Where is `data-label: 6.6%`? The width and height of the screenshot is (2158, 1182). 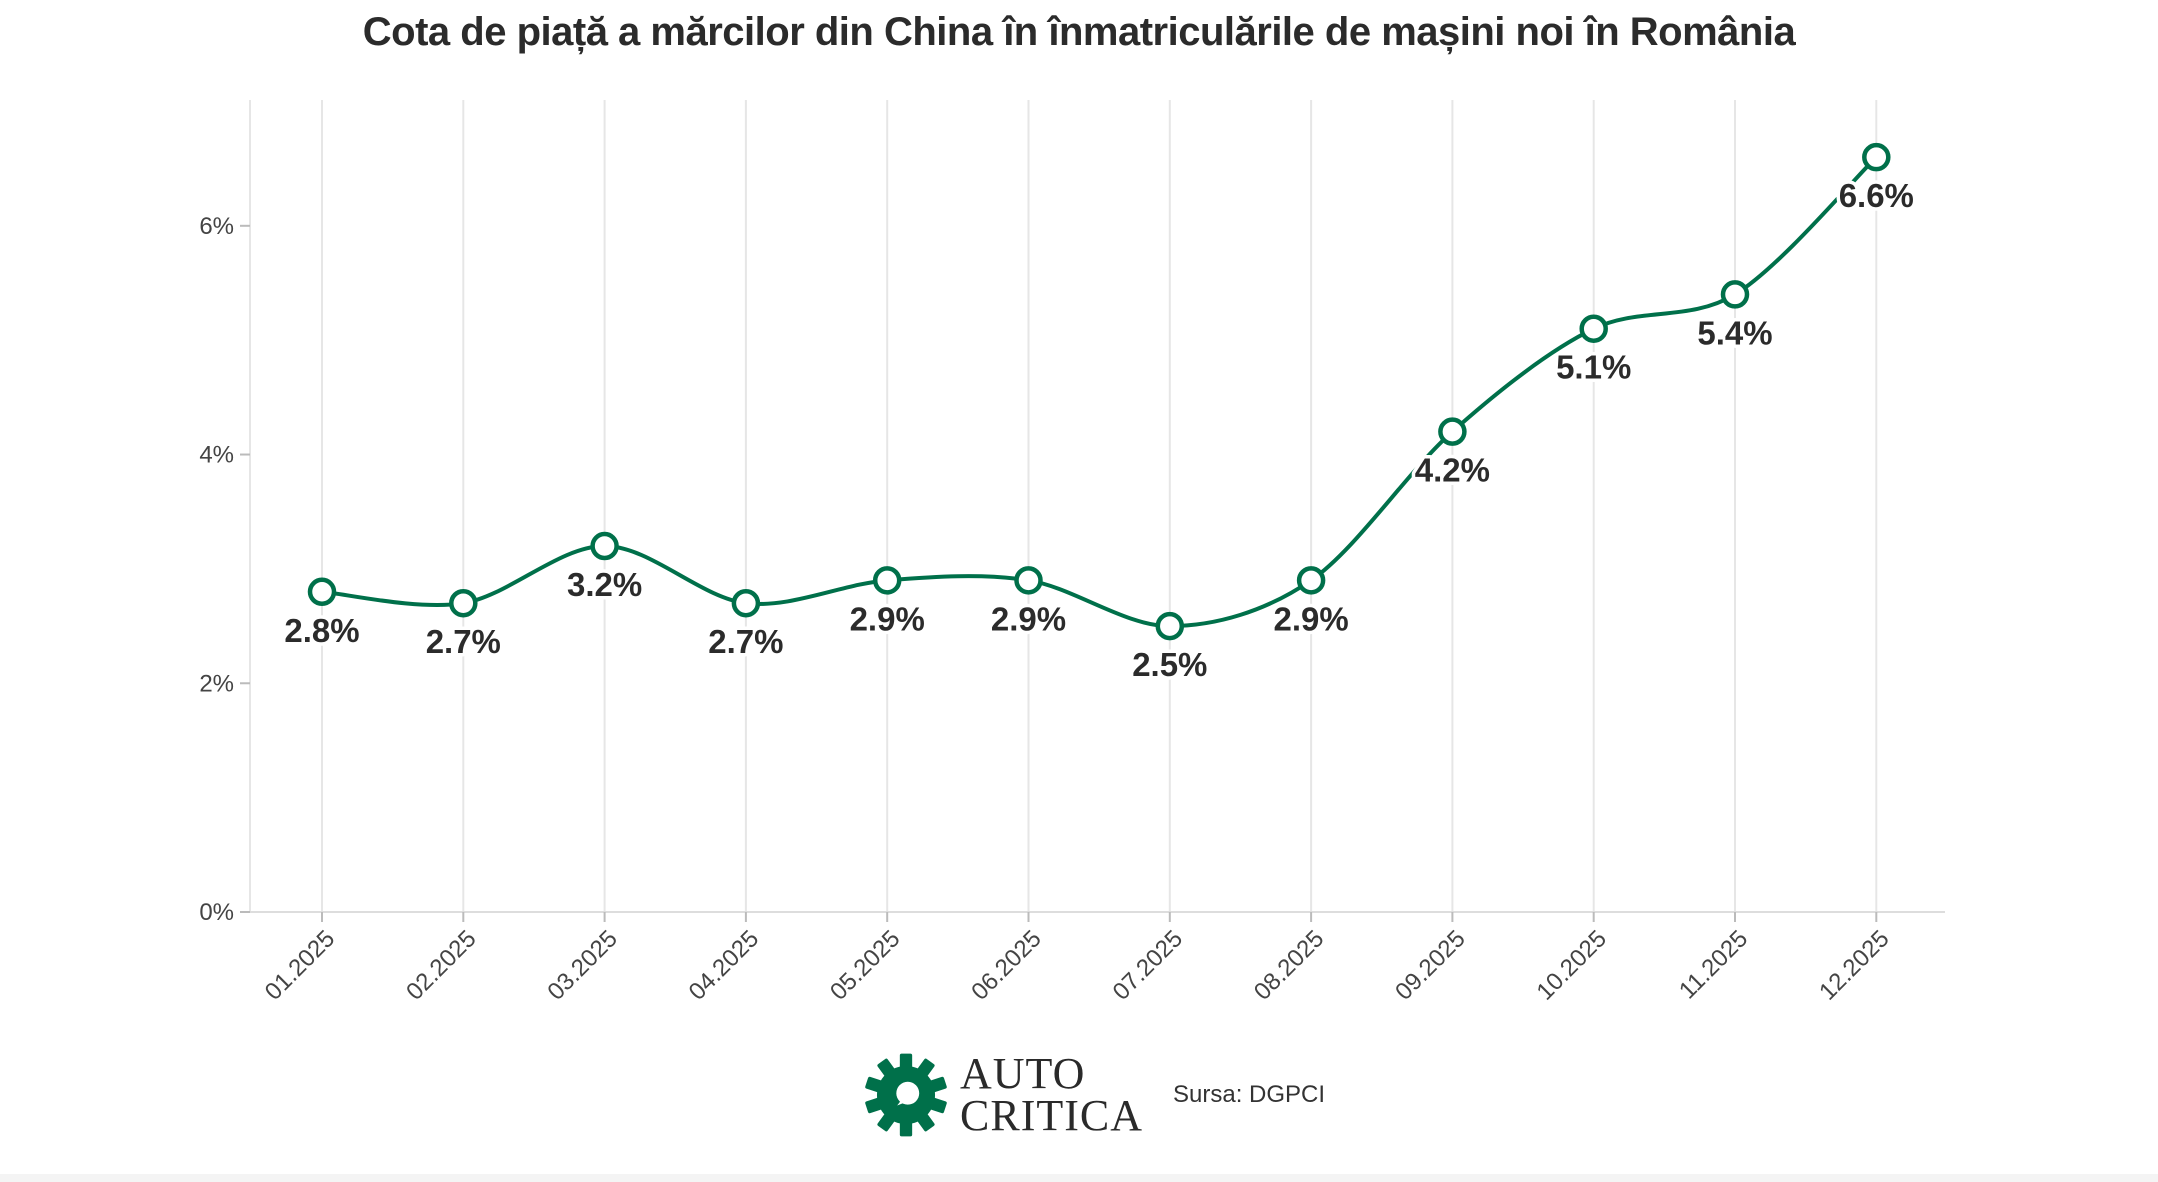 data-label: 6.6% is located at coordinates (1876, 195).